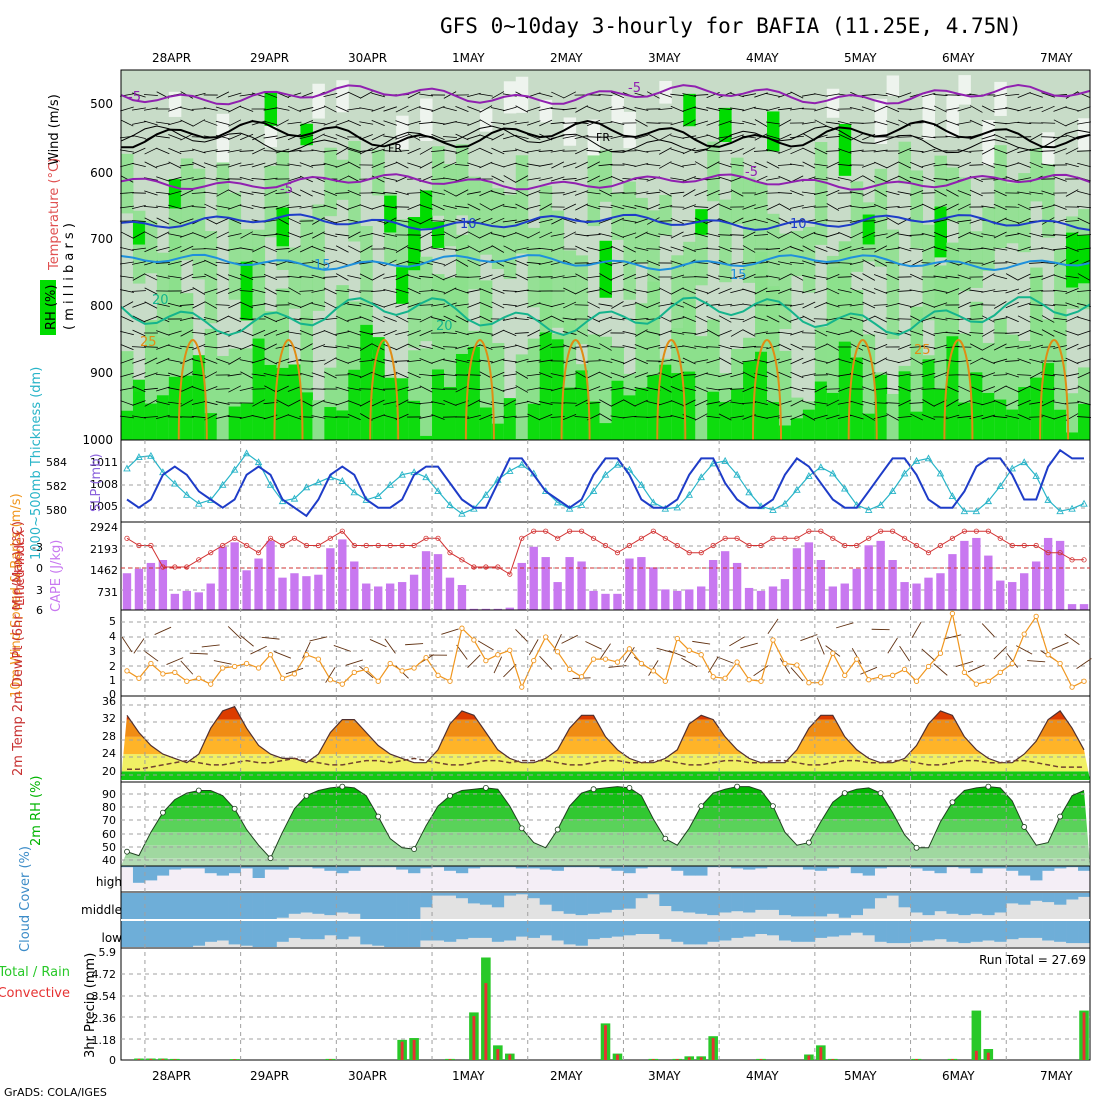 The width and height of the screenshot is (1100, 1100). I want to click on rh2-panel: 90 80 70 60 50 40 2m RH (%), so click(560, 821).